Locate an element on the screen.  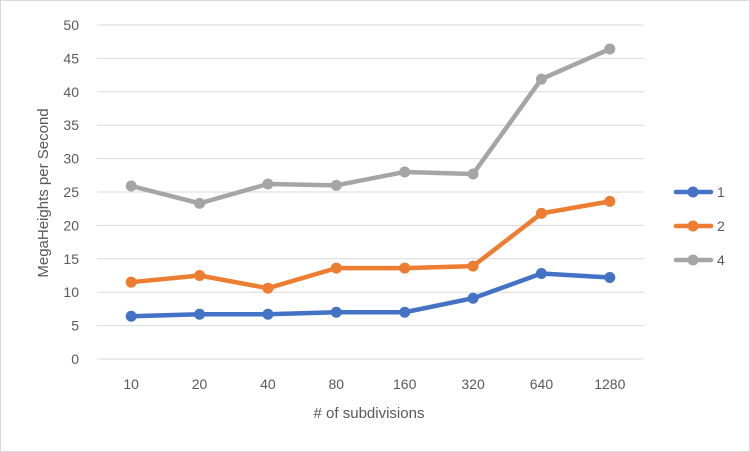
y-axis-ticks: 0 5 10 15 20 25 30 35 40 45 50 is located at coordinates (71, 192).